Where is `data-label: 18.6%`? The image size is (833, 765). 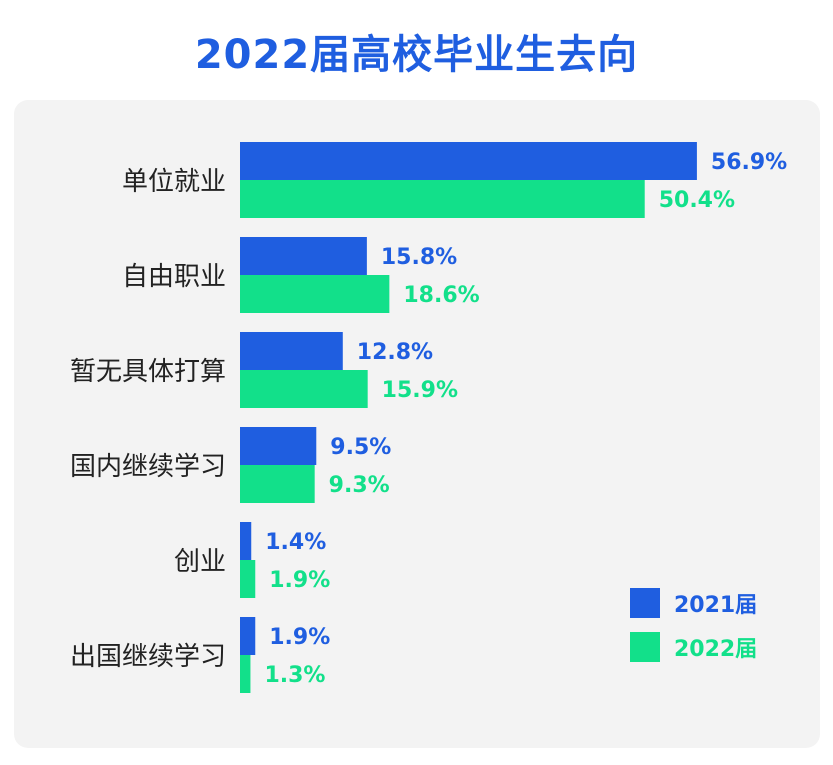 data-label: 18.6% is located at coordinates (441, 295).